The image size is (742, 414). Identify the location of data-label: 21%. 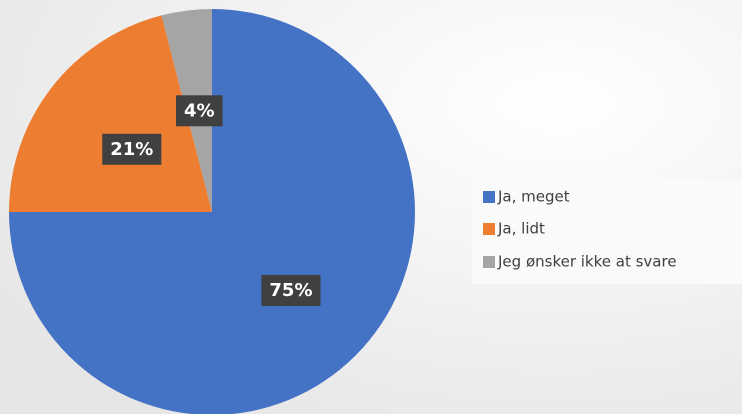
(131, 149).